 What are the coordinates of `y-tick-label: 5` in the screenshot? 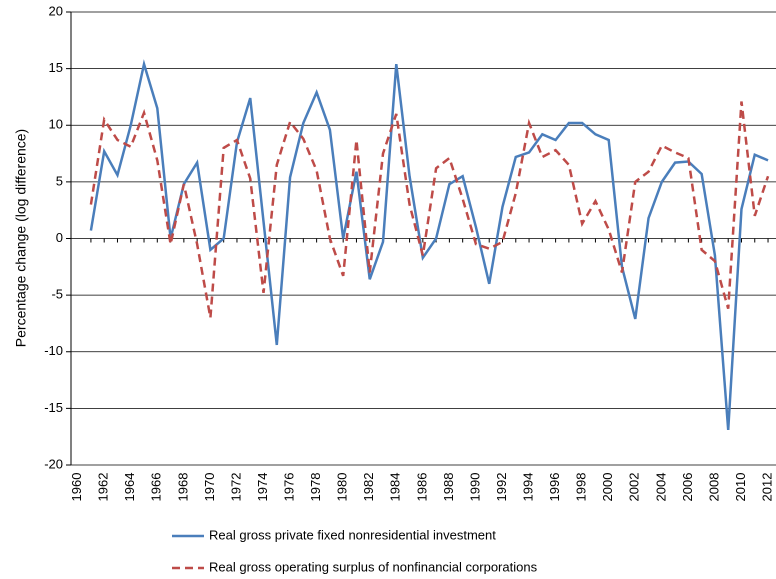 It's located at (59, 180).